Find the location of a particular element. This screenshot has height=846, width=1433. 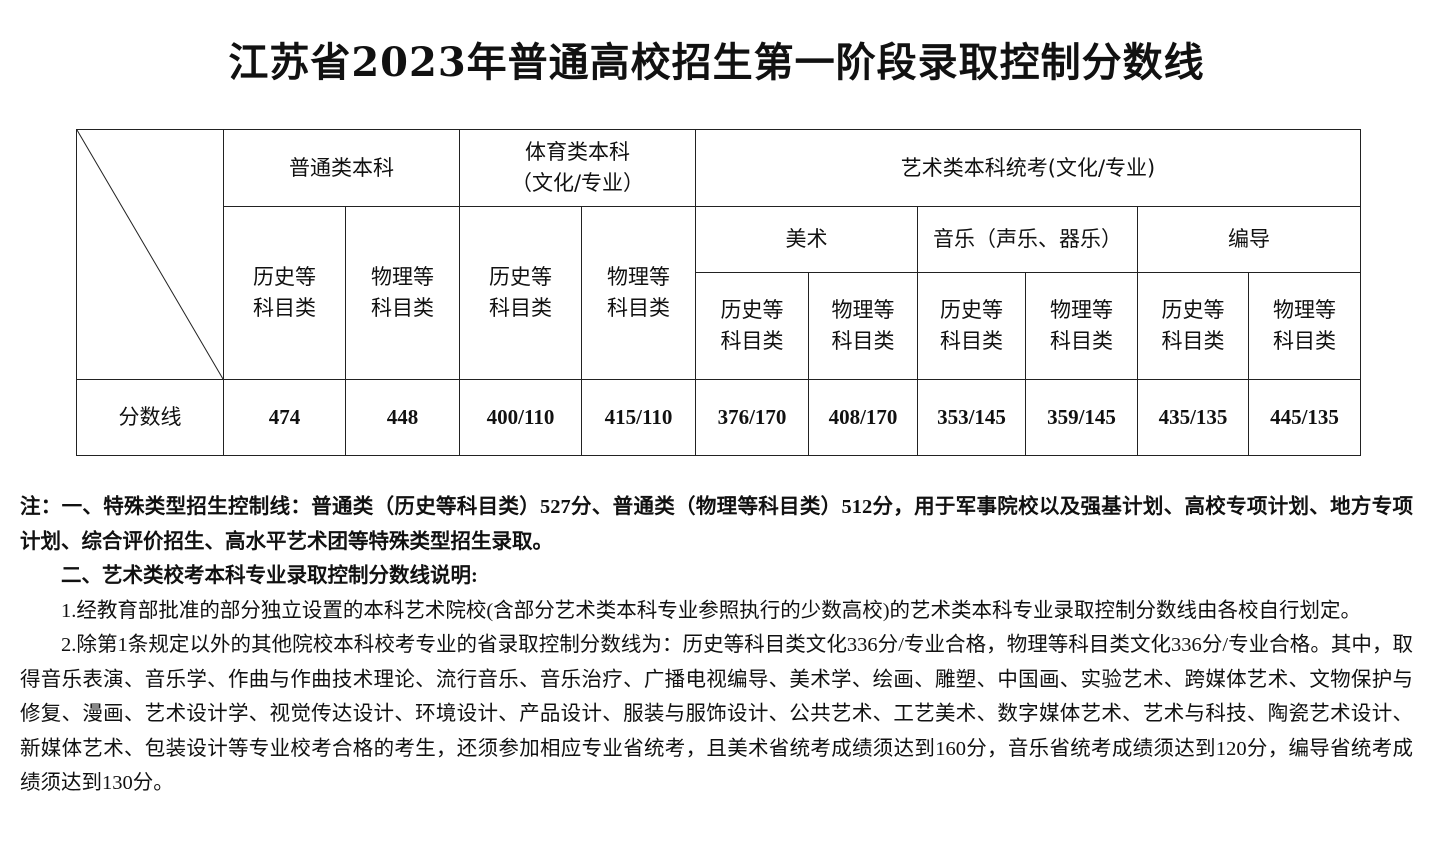

header-arts: 艺术类本科统考(文化/专业) is located at coordinates (1028, 168).